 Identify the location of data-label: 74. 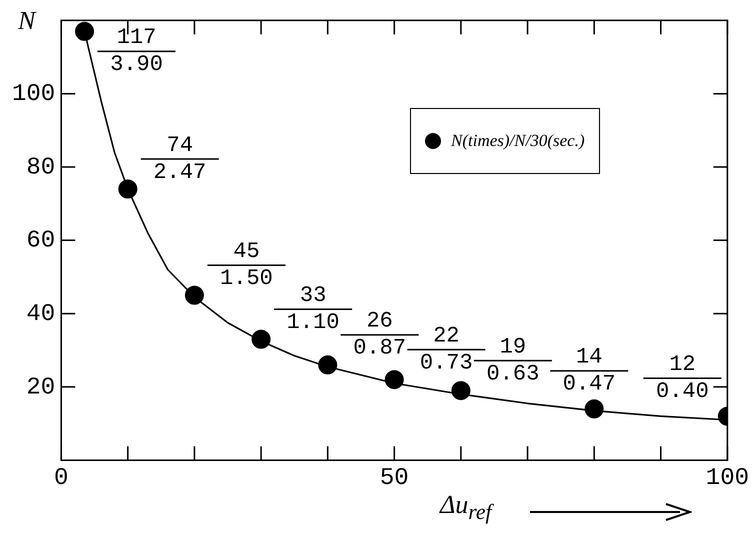
(180, 145).